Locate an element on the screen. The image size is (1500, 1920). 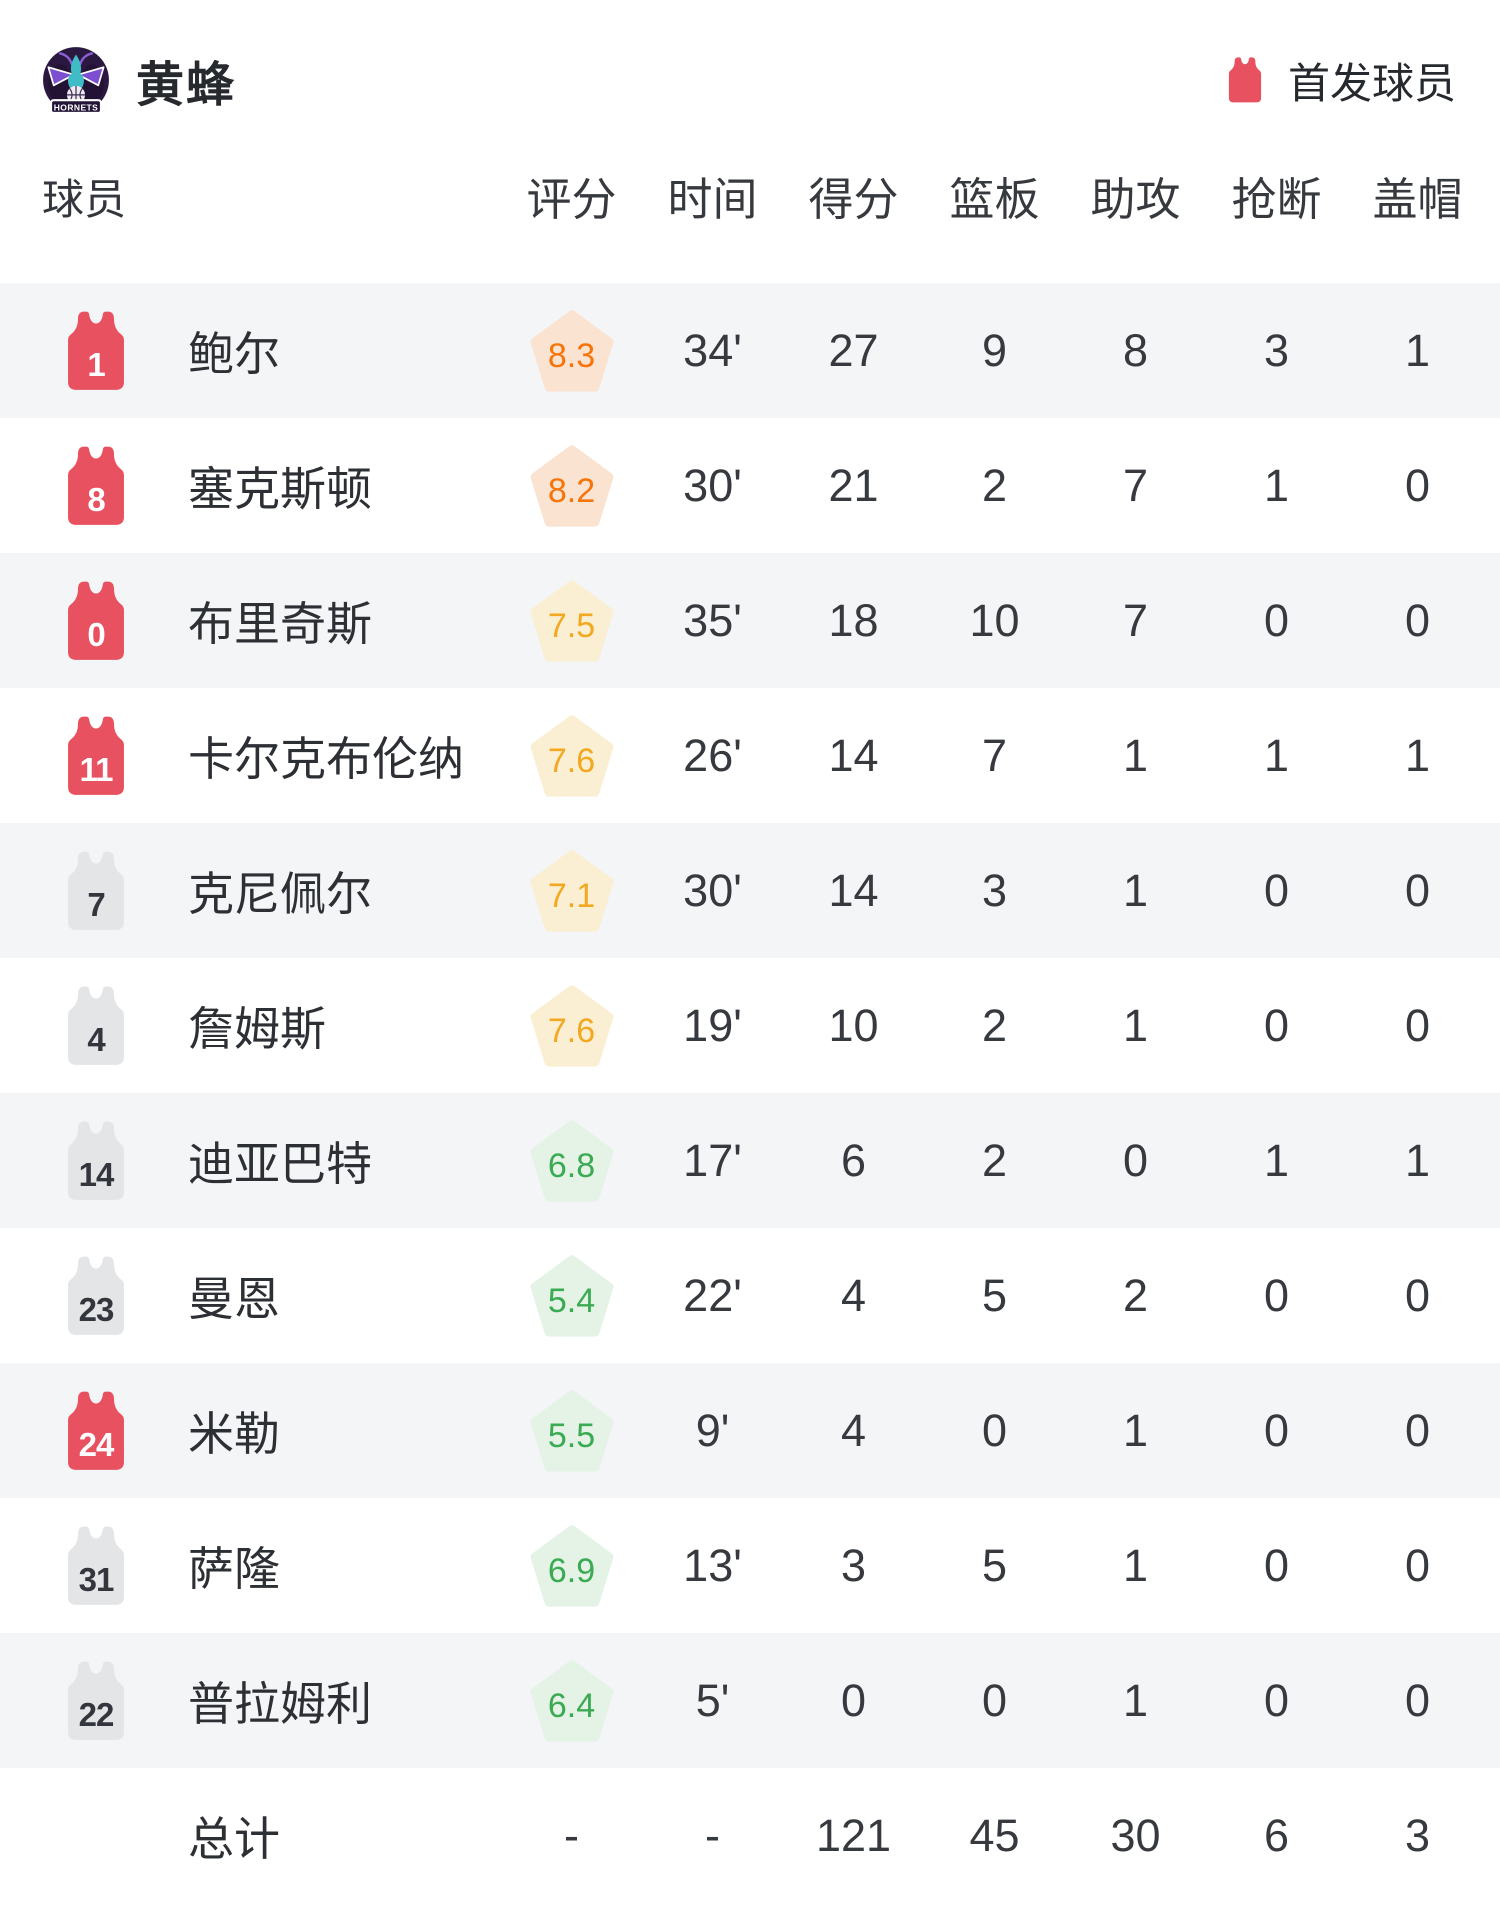
jersey-number: 24 is located at coordinates (96, 1444).